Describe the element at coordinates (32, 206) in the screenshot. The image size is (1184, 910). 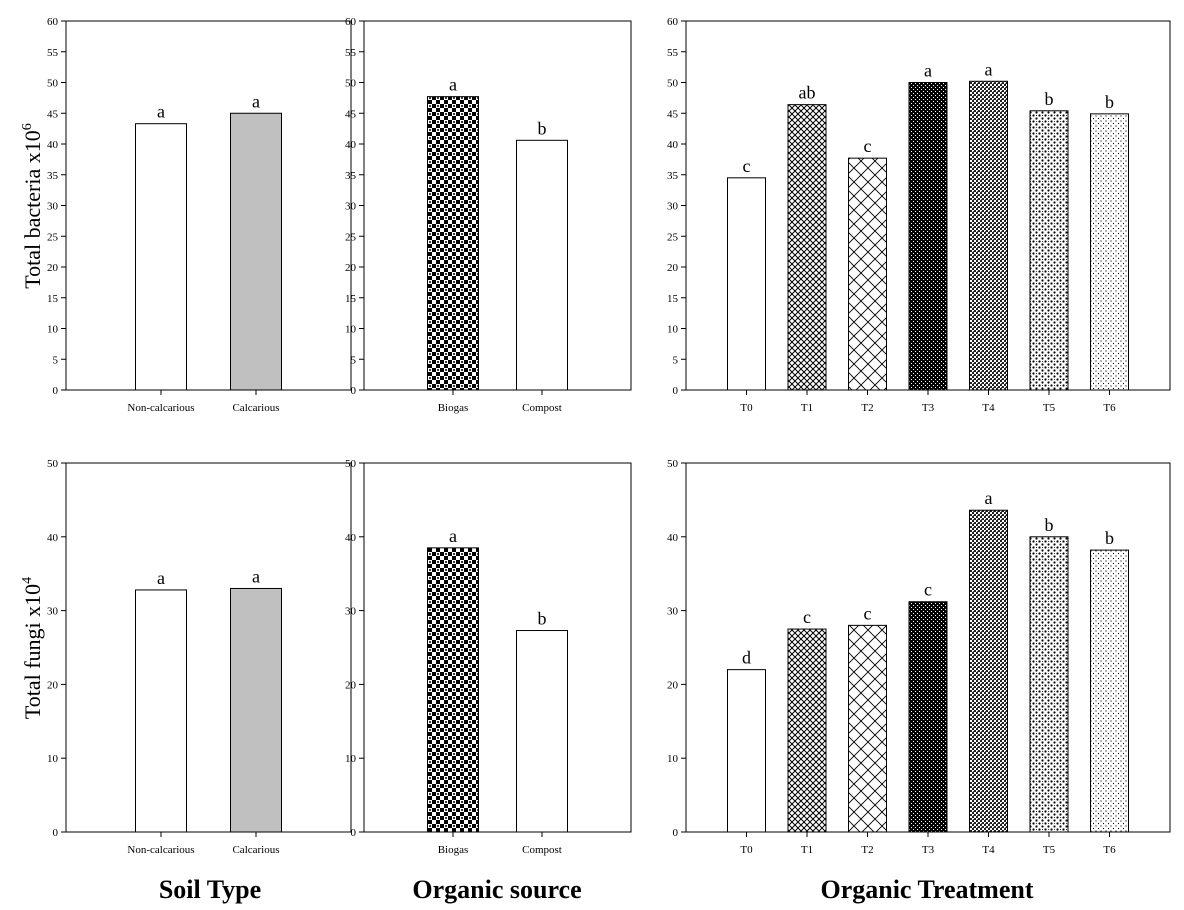
I see `ylabel-bacteria: Total bacteria x106` at that location.